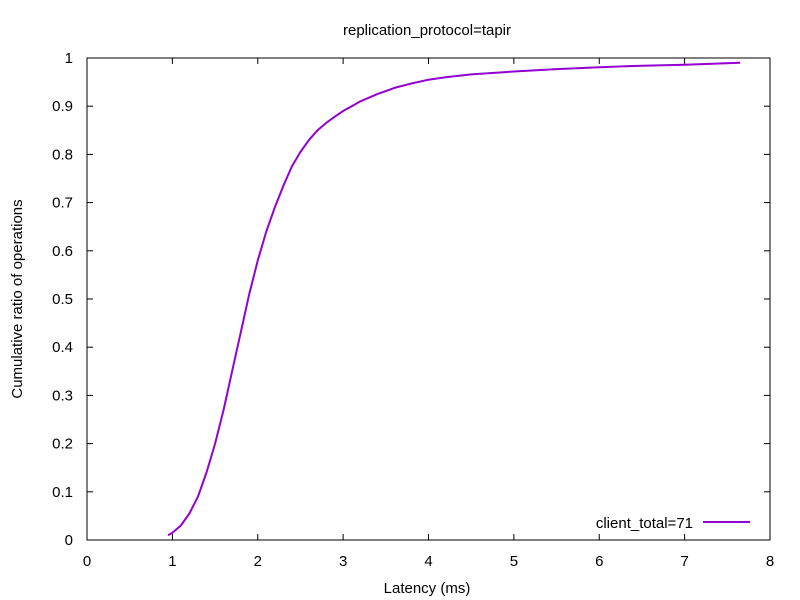 The width and height of the screenshot is (800, 600). I want to click on x-tick-label: 2, so click(258, 561).